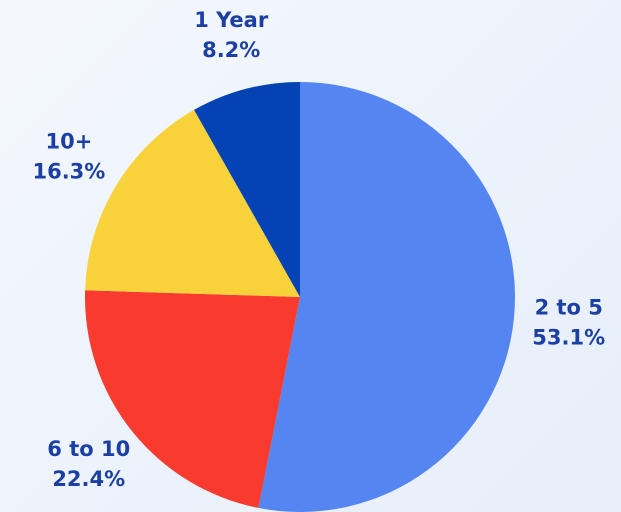  What do you see at coordinates (88, 449) in the screenshot?
I see `slice-label: 6 to 10` at bounding box center [88, 449].